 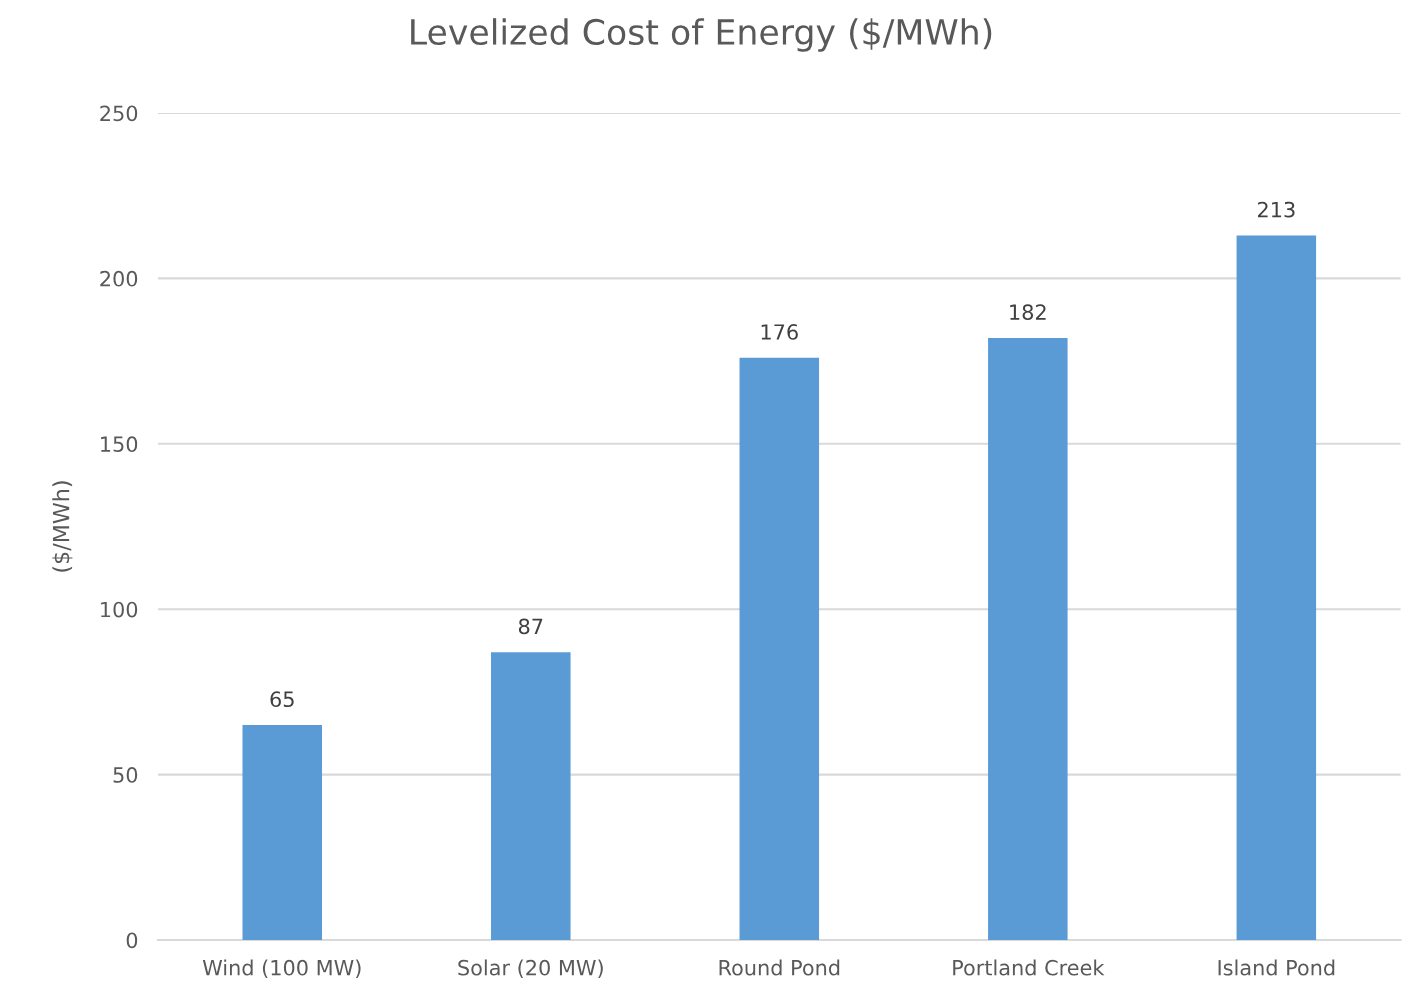 What do you see at coordinates (62, 526) in the screenshot?
I see `y-axis-title: ($/MWh)` at bounding box center [62, 526].